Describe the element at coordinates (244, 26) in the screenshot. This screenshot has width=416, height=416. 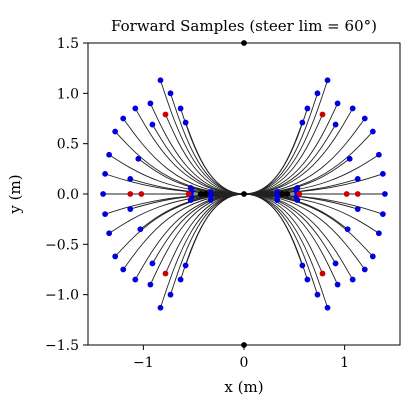
I see `chart-title: Forward Samples (steer lim = 60°)` at that location.